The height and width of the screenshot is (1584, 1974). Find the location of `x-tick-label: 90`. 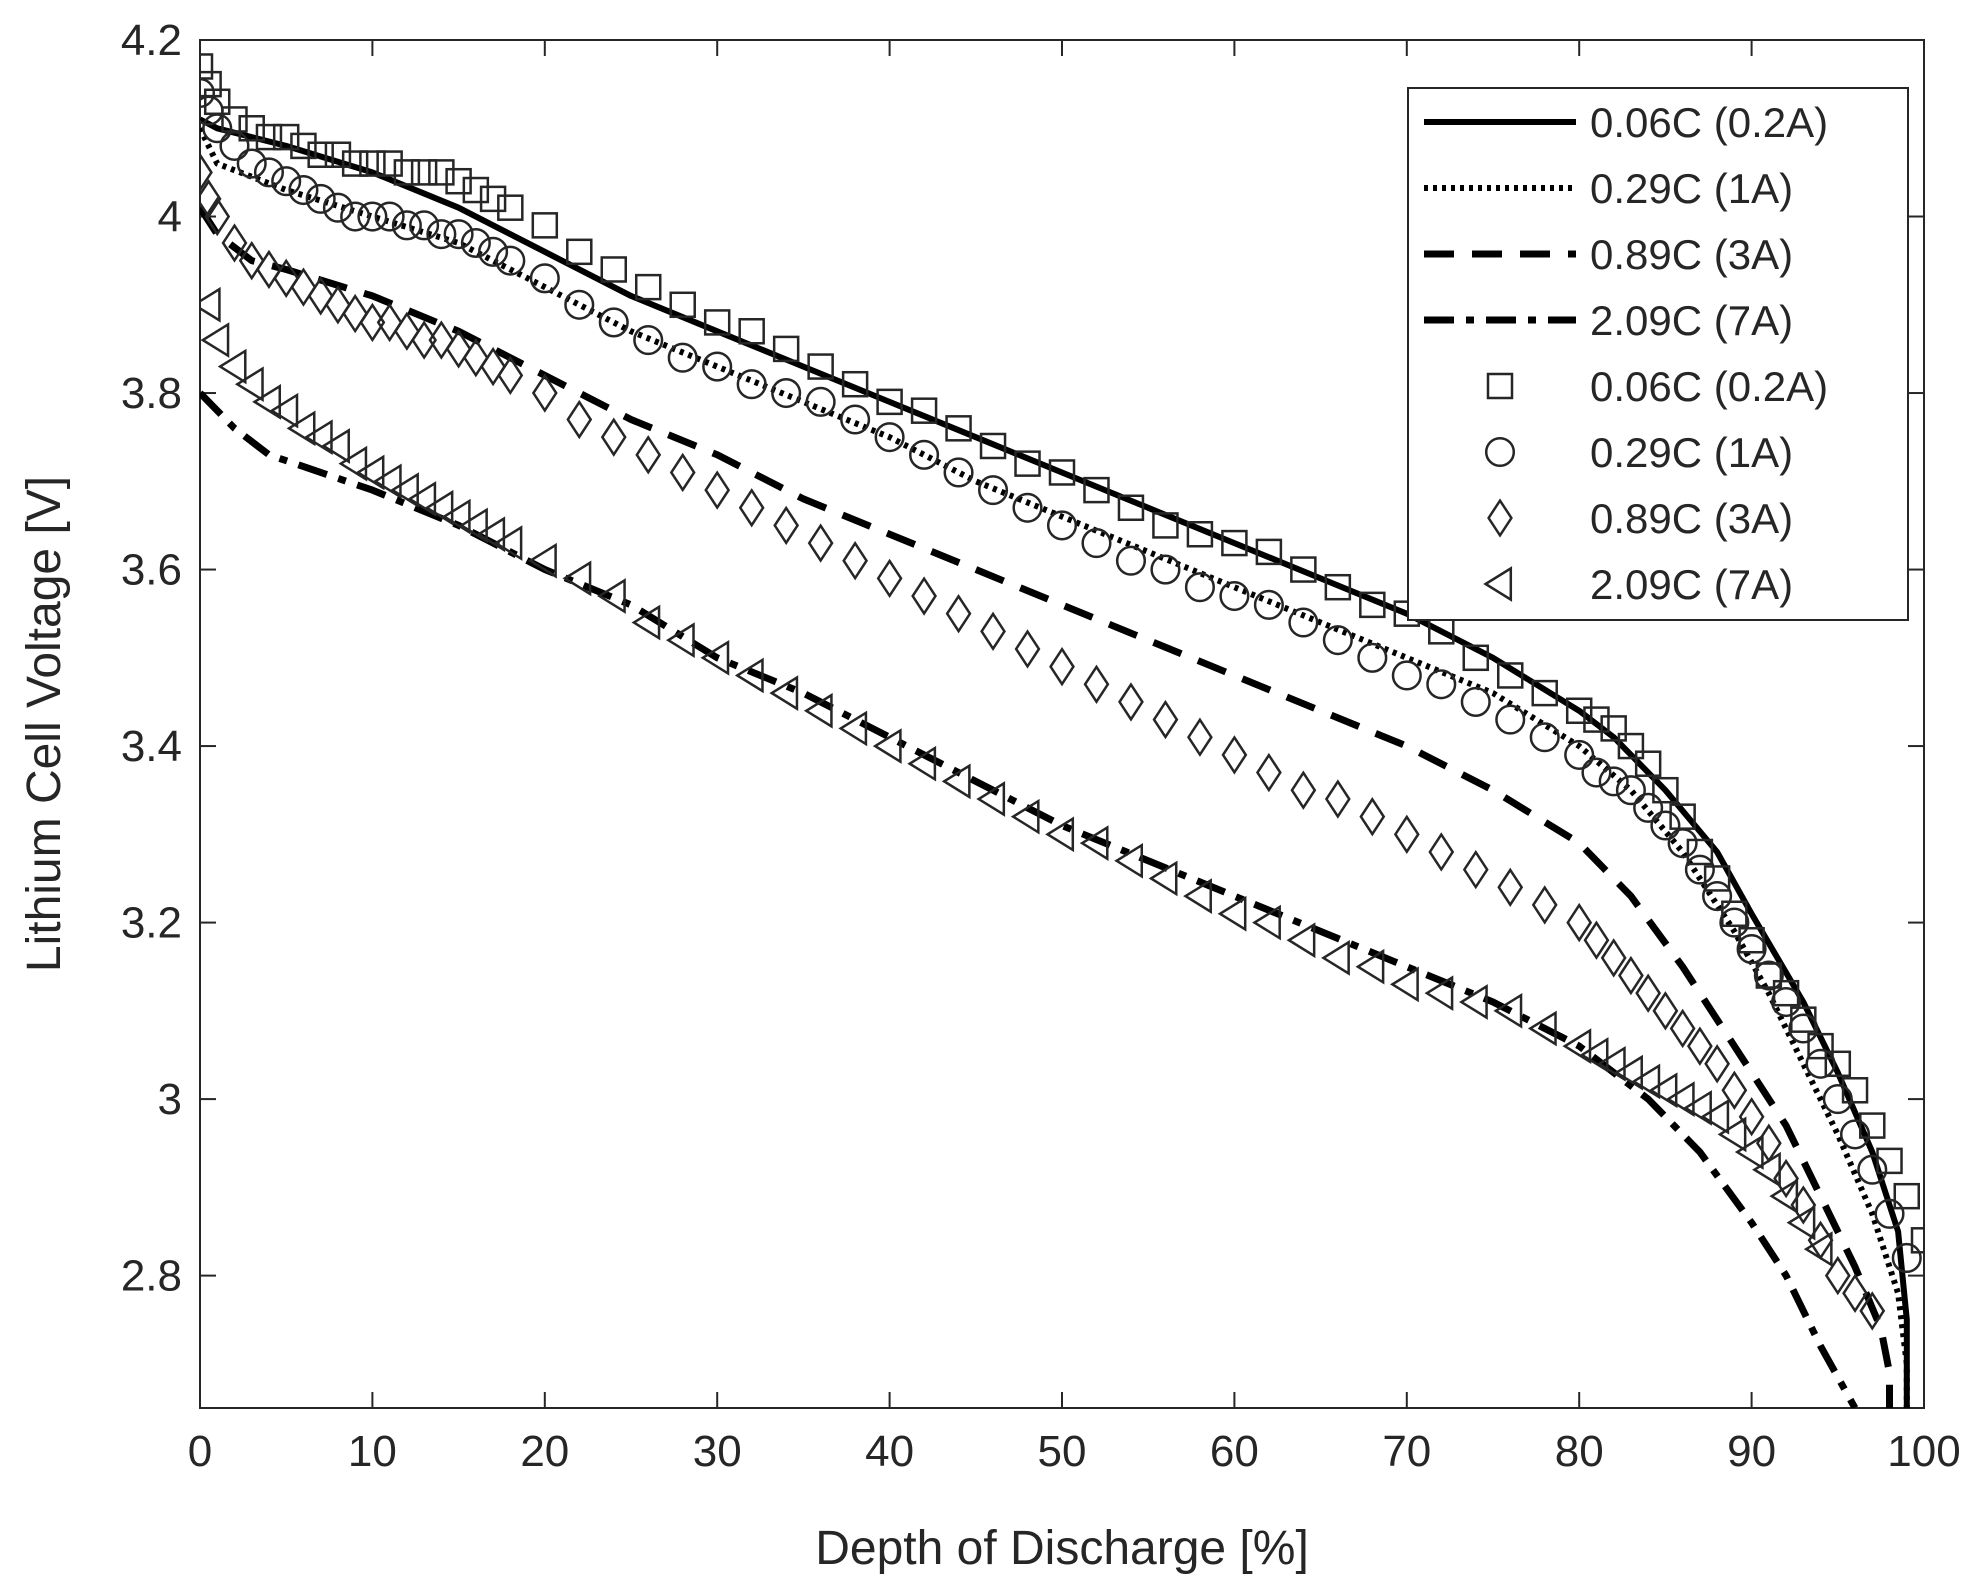

x-tick-label: 90 is located at coordinates (1751, 1451).